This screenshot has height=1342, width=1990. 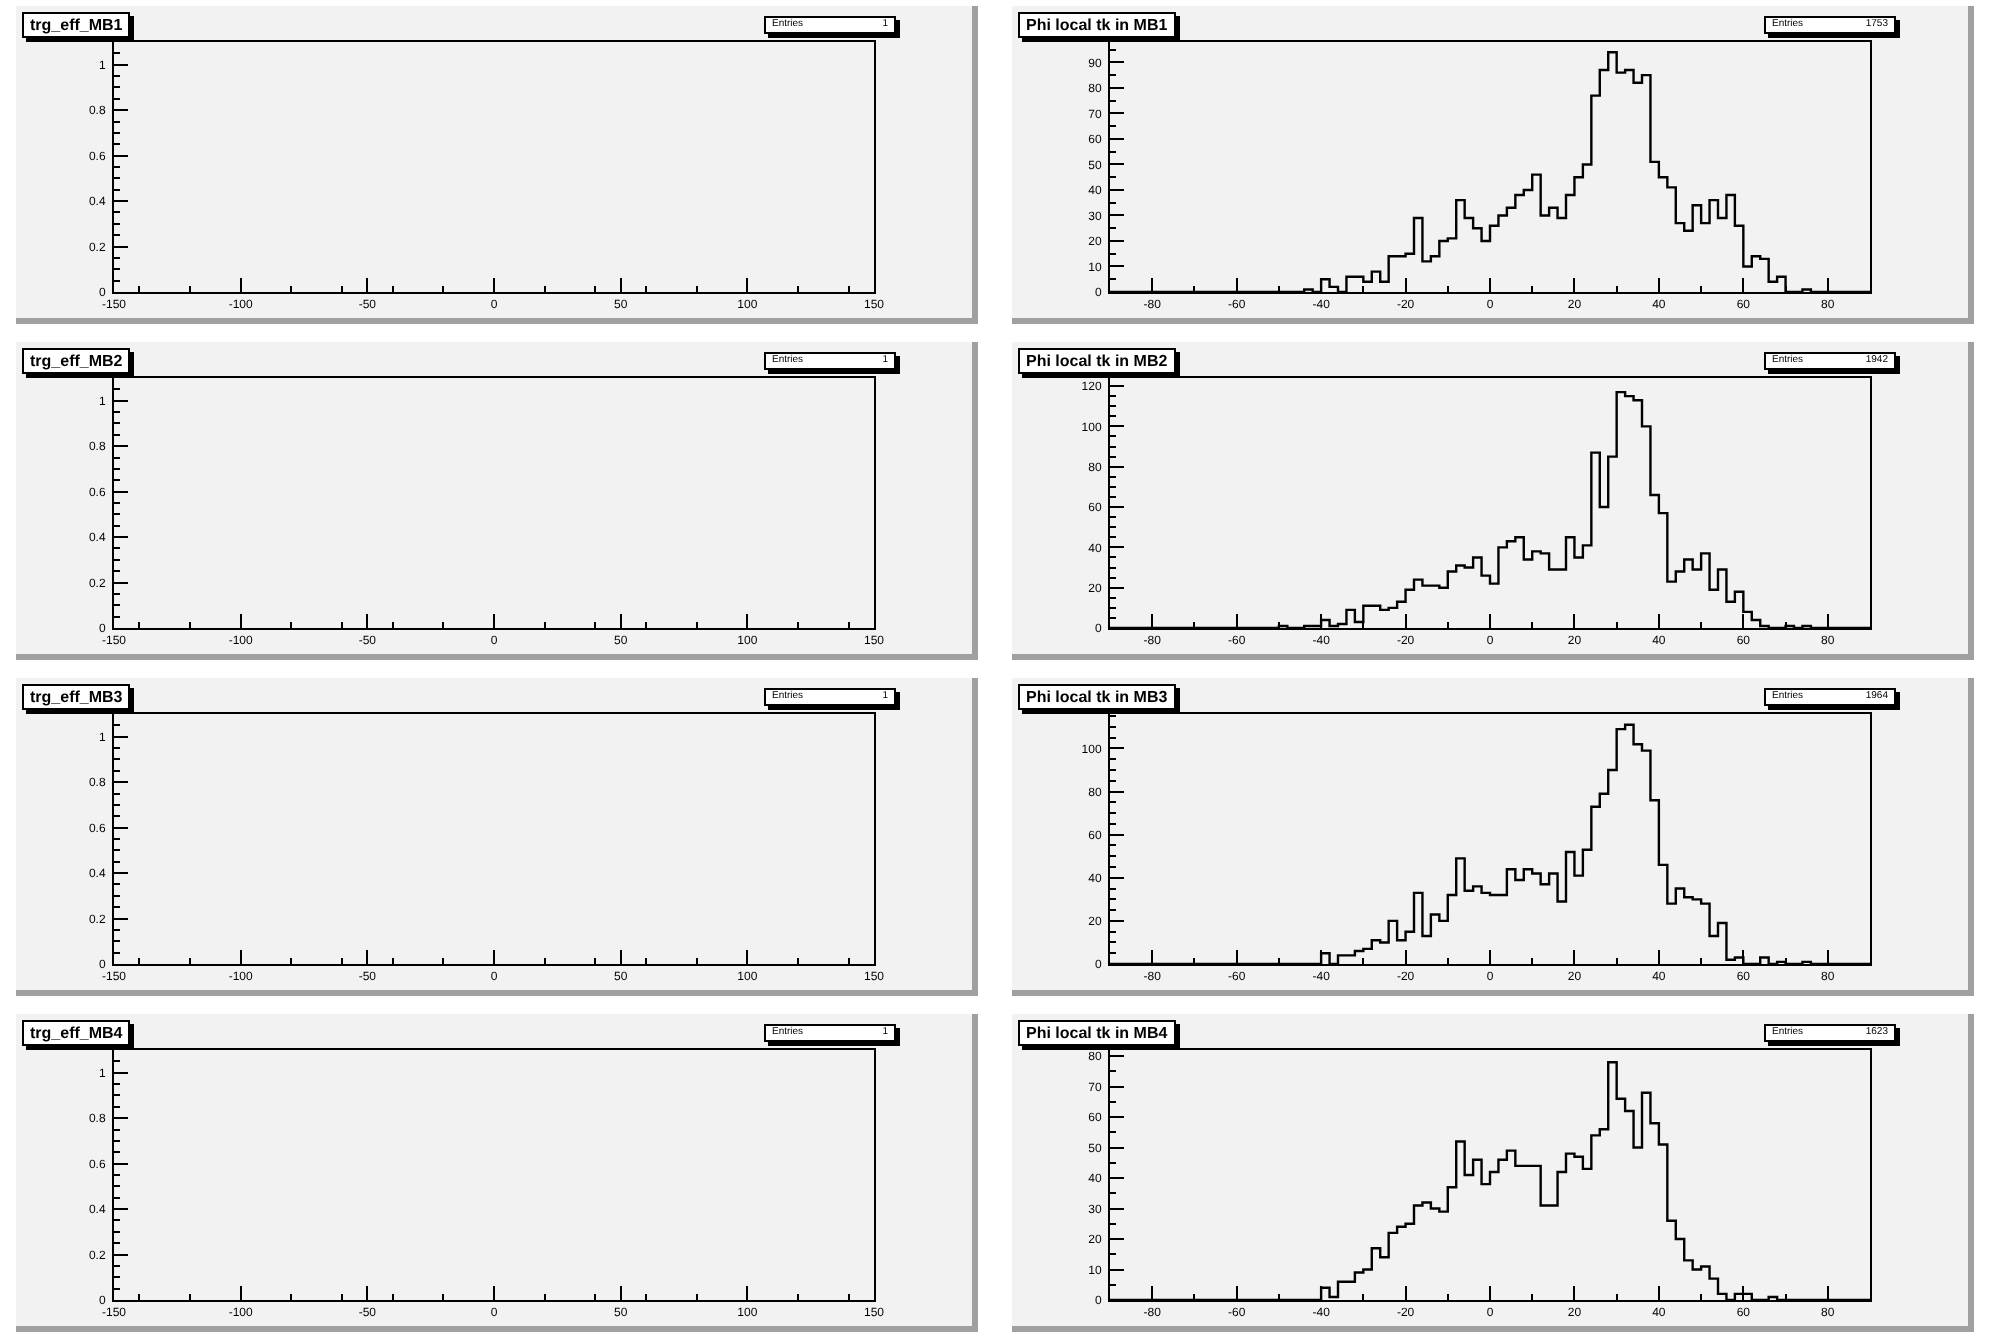 What do you see at coordinates (76, 25) in the screenshot?
I see `chart-title: trg_eff_MB1` at bounding box center [76, 25].